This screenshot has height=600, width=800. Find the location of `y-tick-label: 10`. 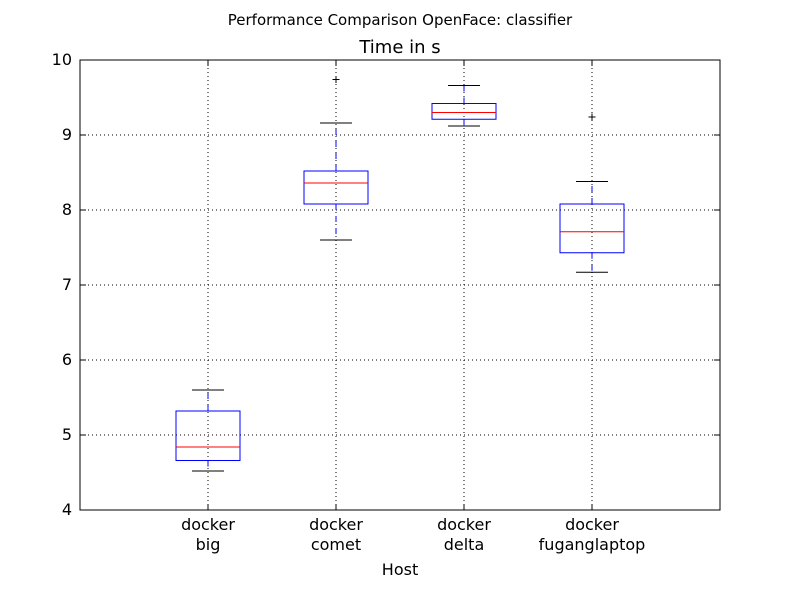

y-tick-label: 10 is located at coordinates (62, 59).